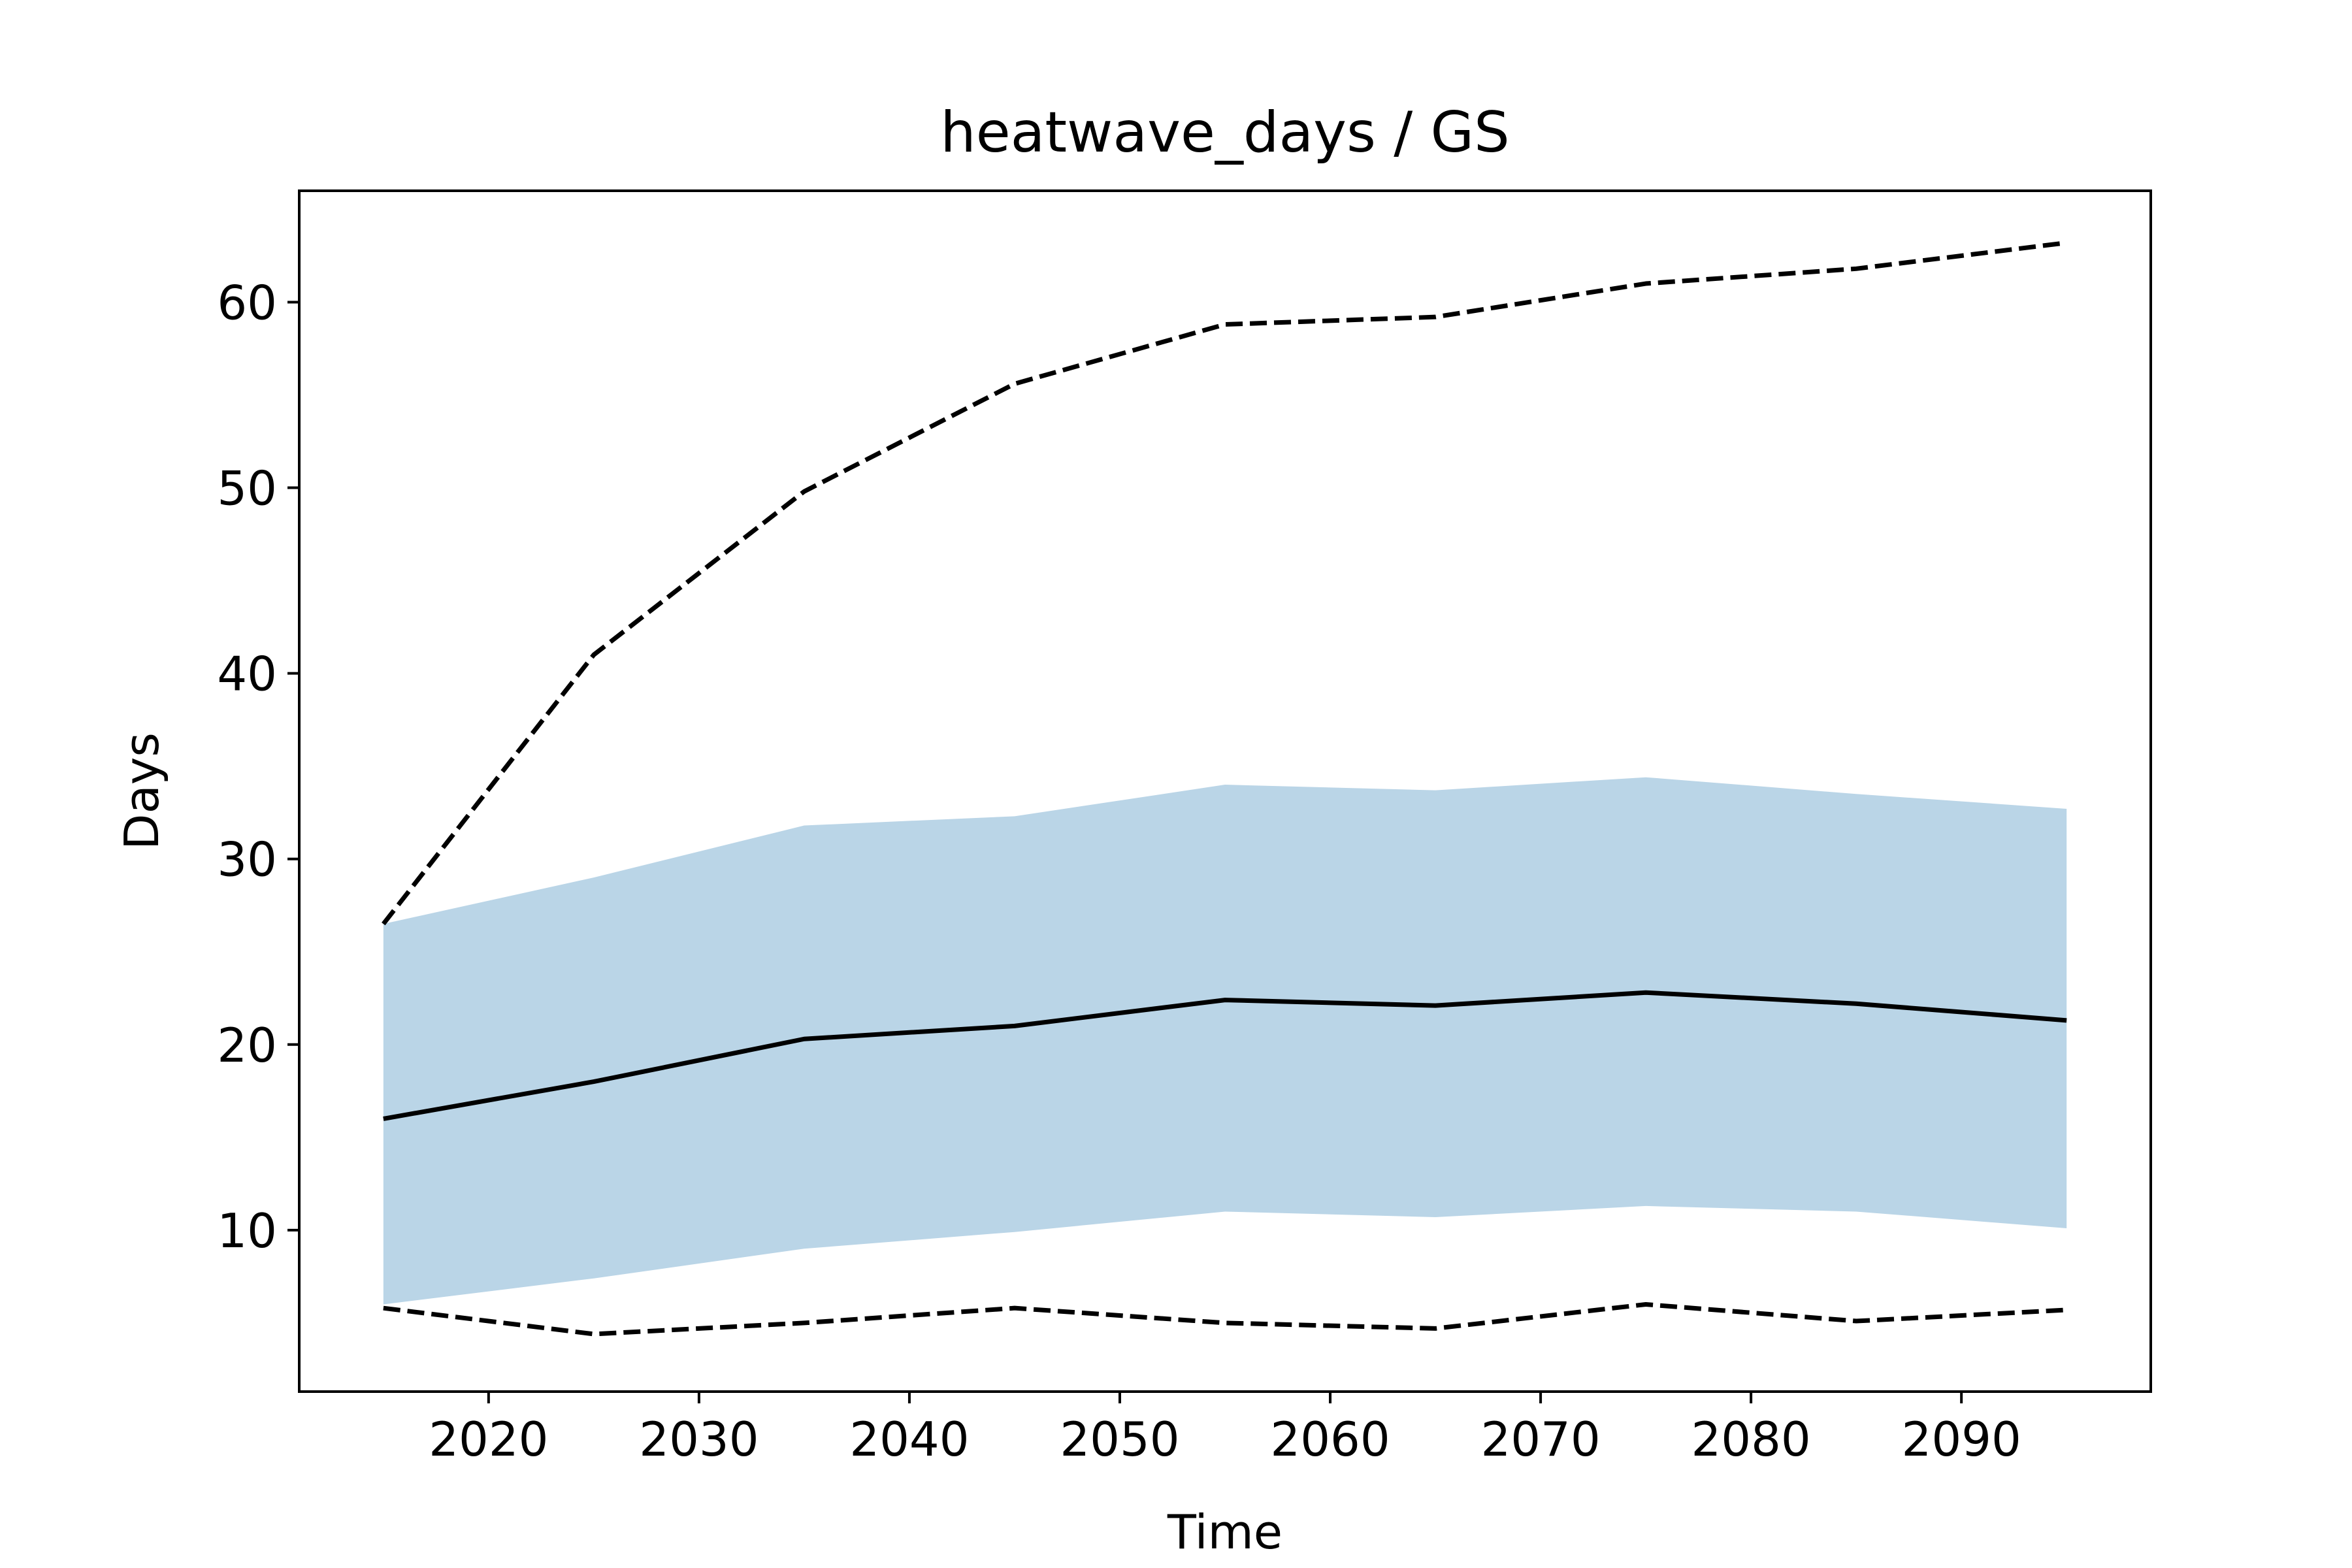 The width and height of the screenshot is (2352, 1568). What do you see at coordinates (1750, 1439) in the screenshot?
I see `x-tick-label-2080: 2080` at bounding box center [1750, 1439].